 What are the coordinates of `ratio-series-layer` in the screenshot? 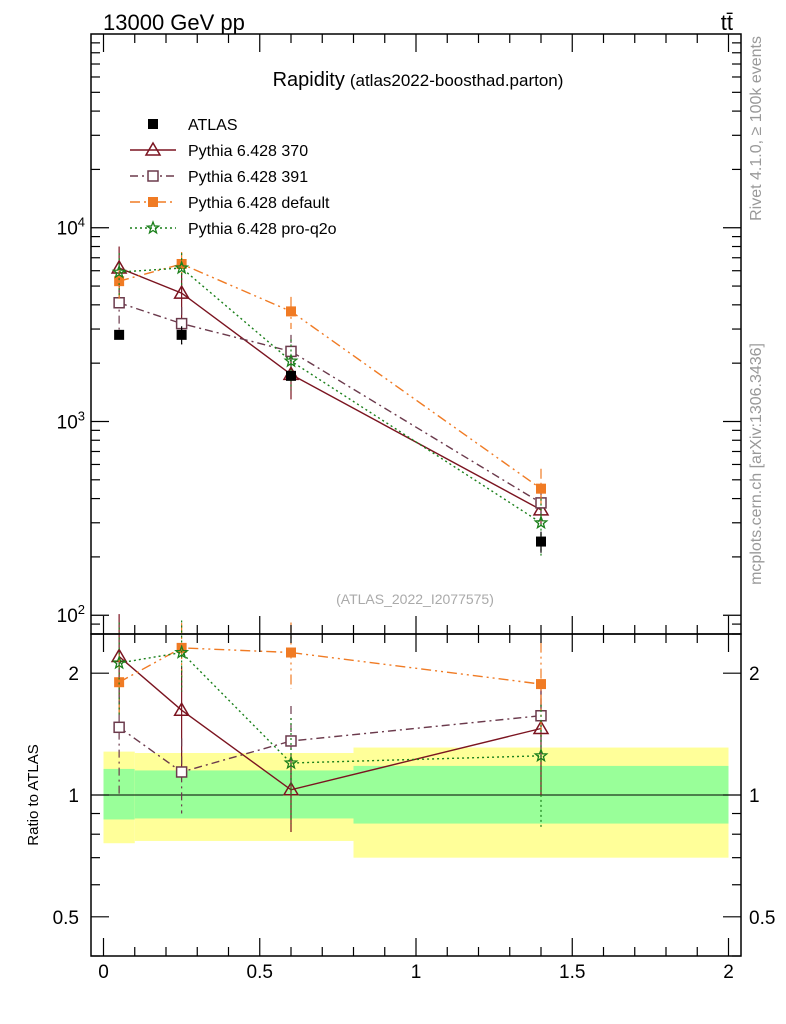 It's located at (330, 723).